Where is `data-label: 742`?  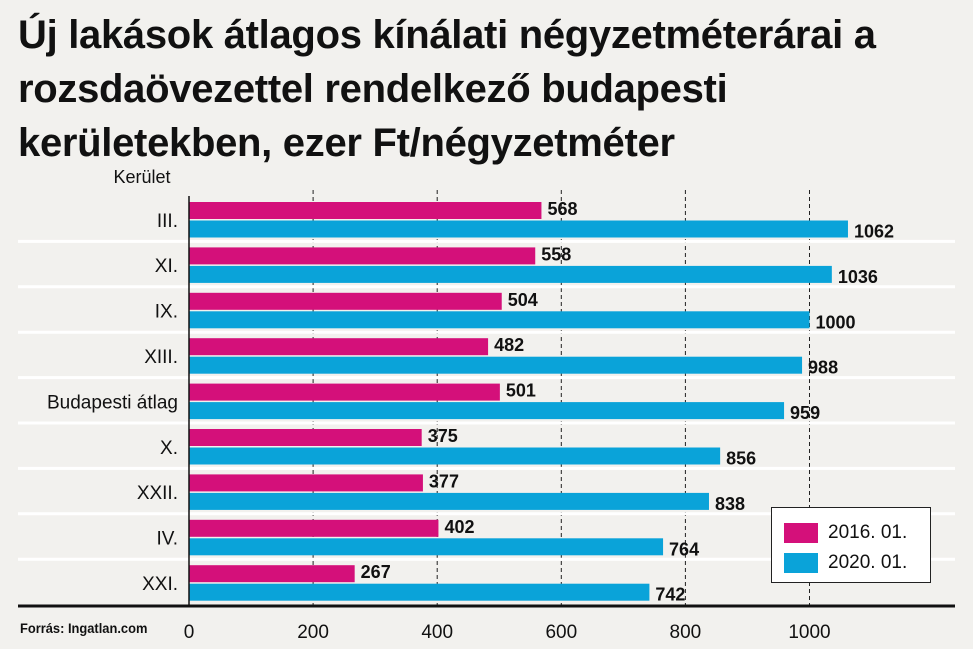
data-label: 742 is located at coordinates (670, 595).